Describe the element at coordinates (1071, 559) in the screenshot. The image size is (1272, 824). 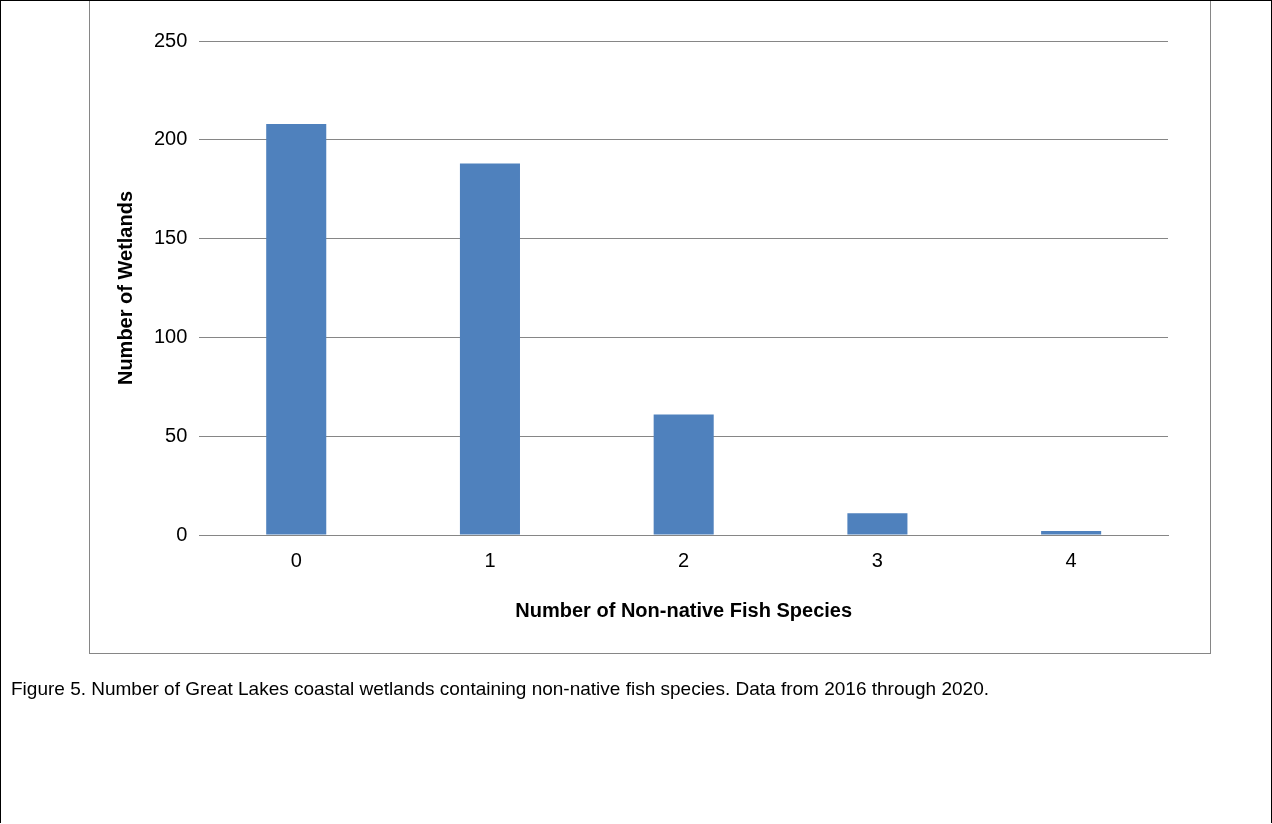
I see `x-tick-label: 4` at that location.